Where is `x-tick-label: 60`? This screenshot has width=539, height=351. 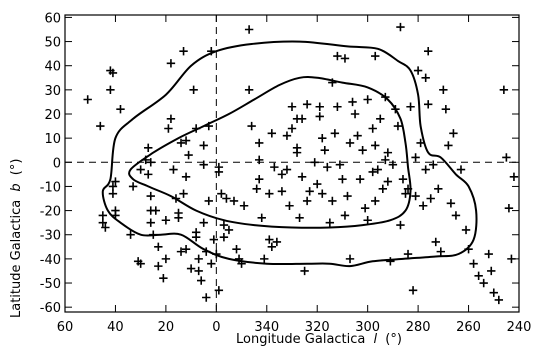
x-tick-label: 60 is located at coordinates (65, 327).